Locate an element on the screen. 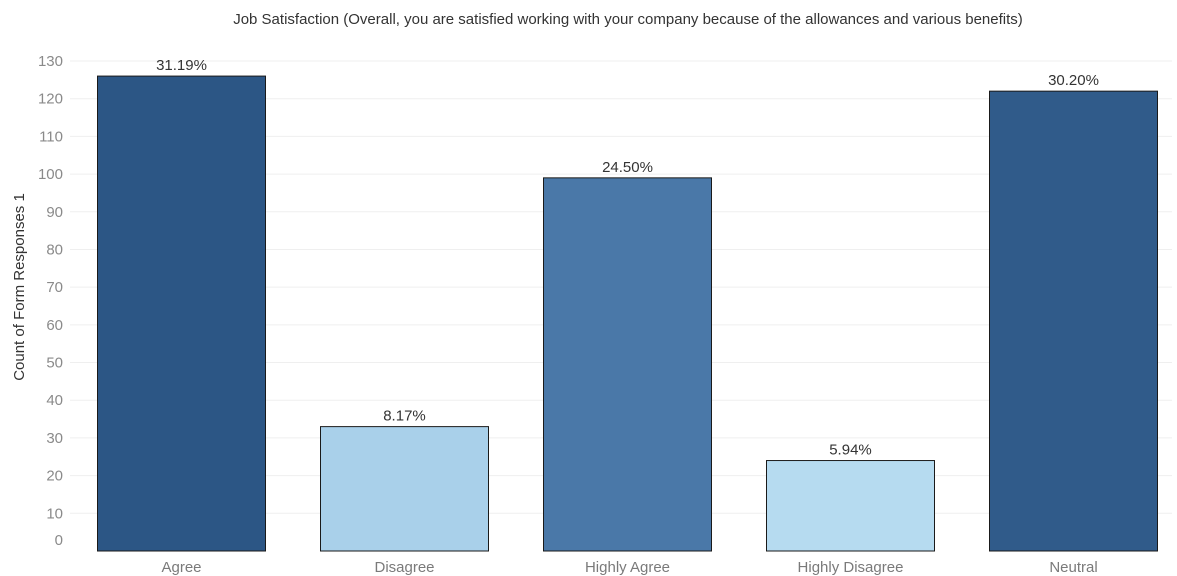  y-tick-label: 0 is located at coordinates (59, 540).